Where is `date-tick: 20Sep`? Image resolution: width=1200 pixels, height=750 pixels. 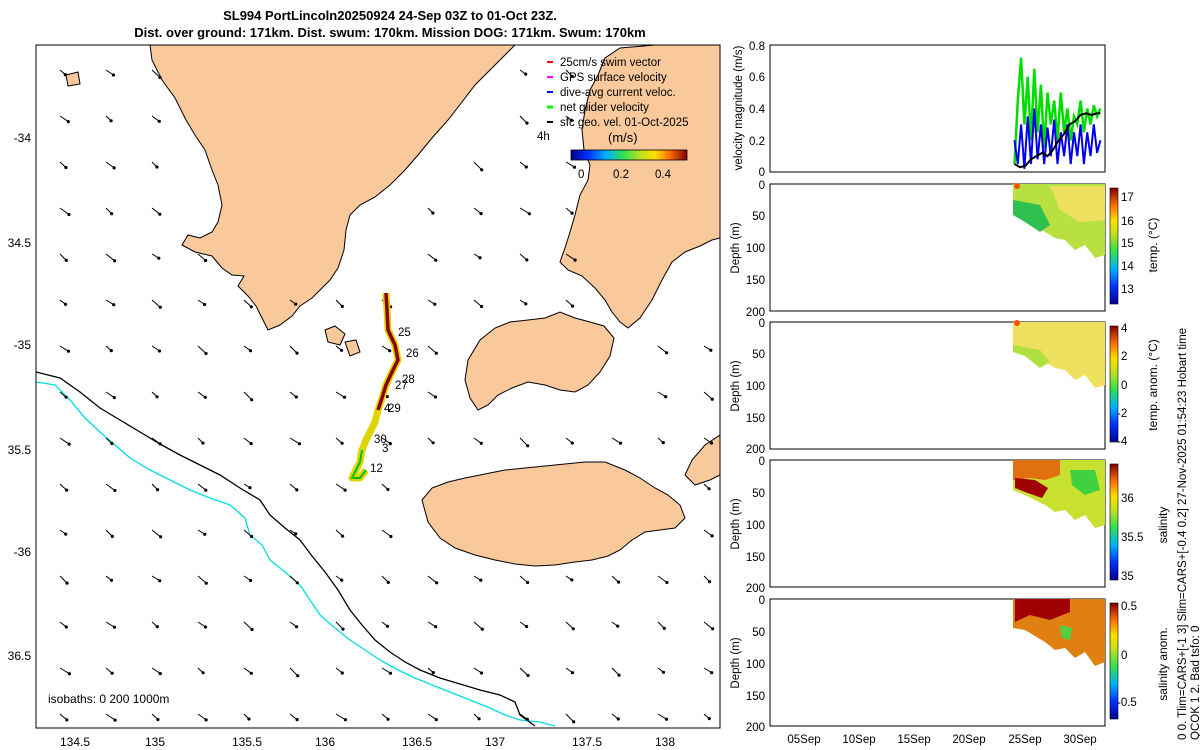
date-tick: 20Sep is located at coordinates (968, 740).